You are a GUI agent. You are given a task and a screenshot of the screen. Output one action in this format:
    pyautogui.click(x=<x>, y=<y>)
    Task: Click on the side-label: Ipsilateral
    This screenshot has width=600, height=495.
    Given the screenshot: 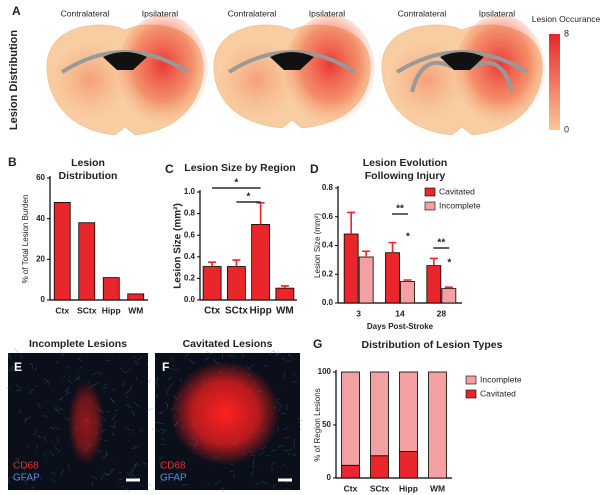 What is the action you would take?
    pyautogui.click(x=497, y=13)
    